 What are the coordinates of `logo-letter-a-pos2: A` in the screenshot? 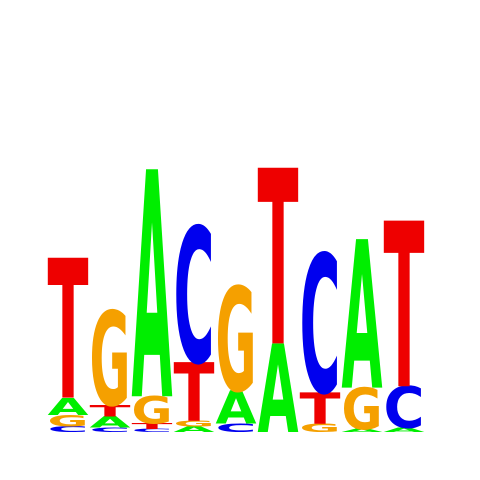 It's located at (111, 423).